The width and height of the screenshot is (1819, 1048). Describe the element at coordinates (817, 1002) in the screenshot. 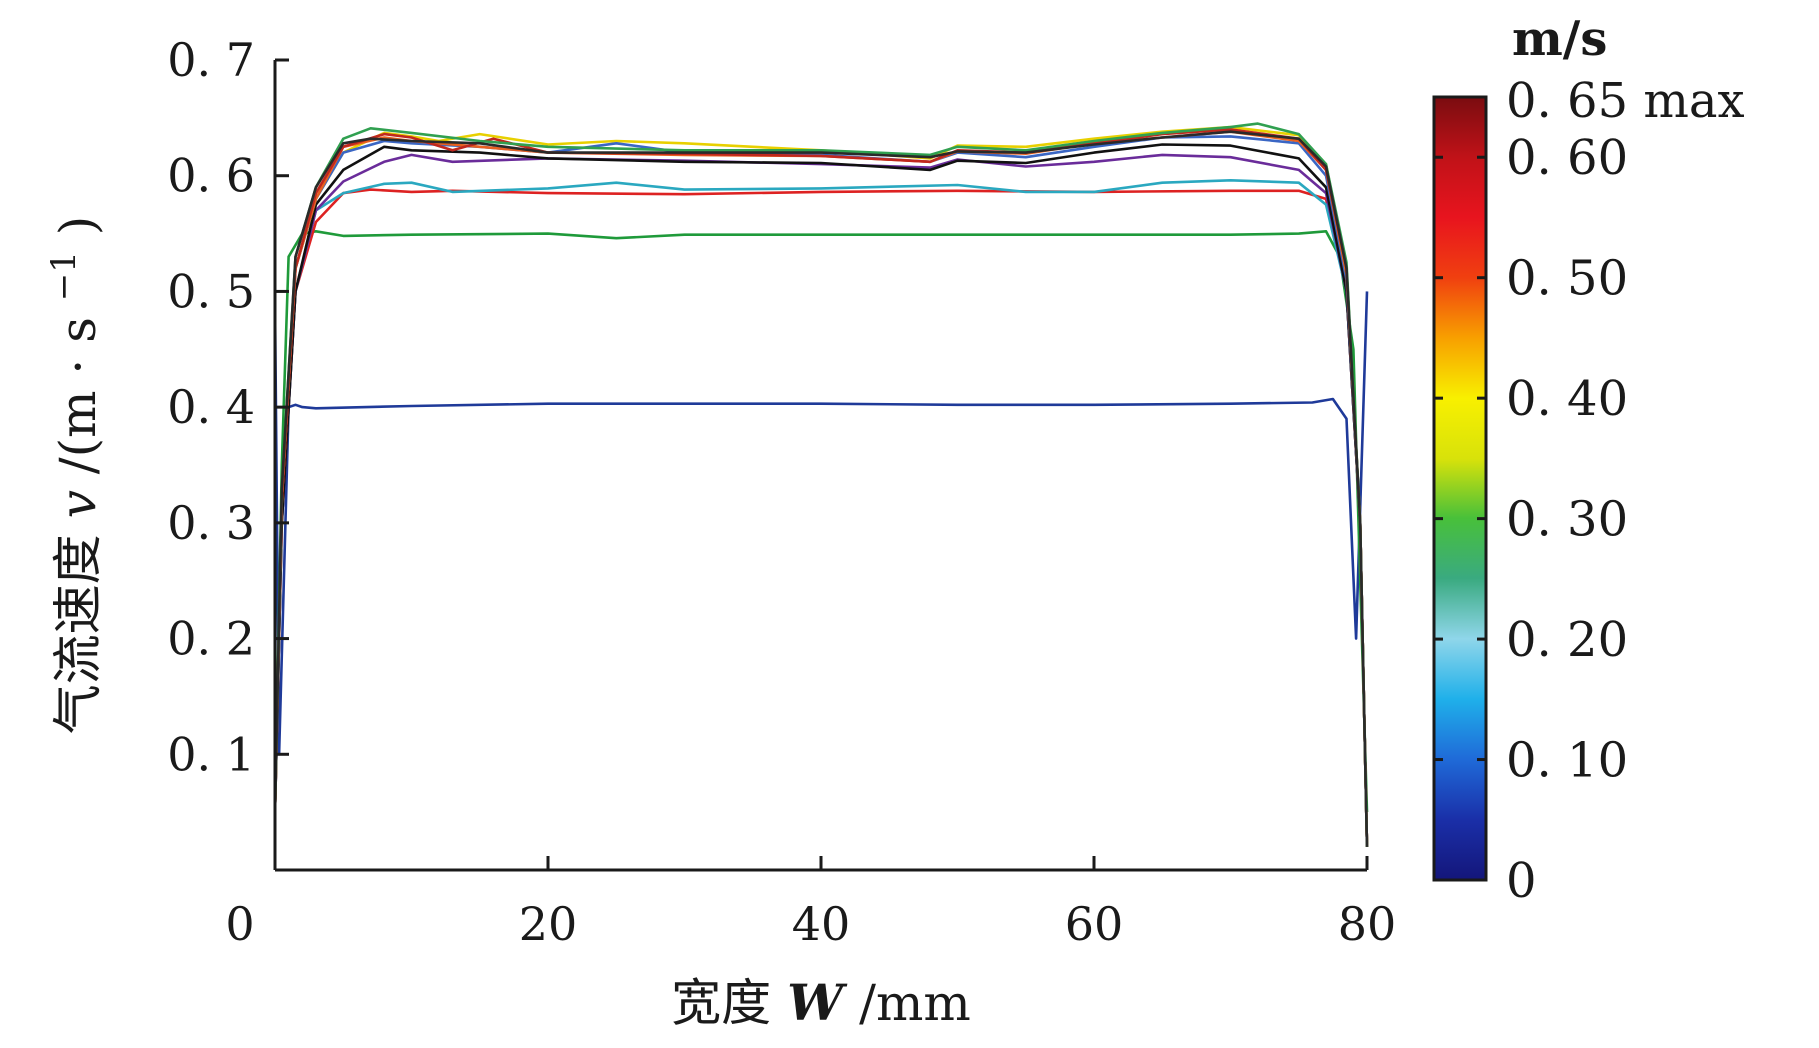

I see `x-label-var: W` at that location.